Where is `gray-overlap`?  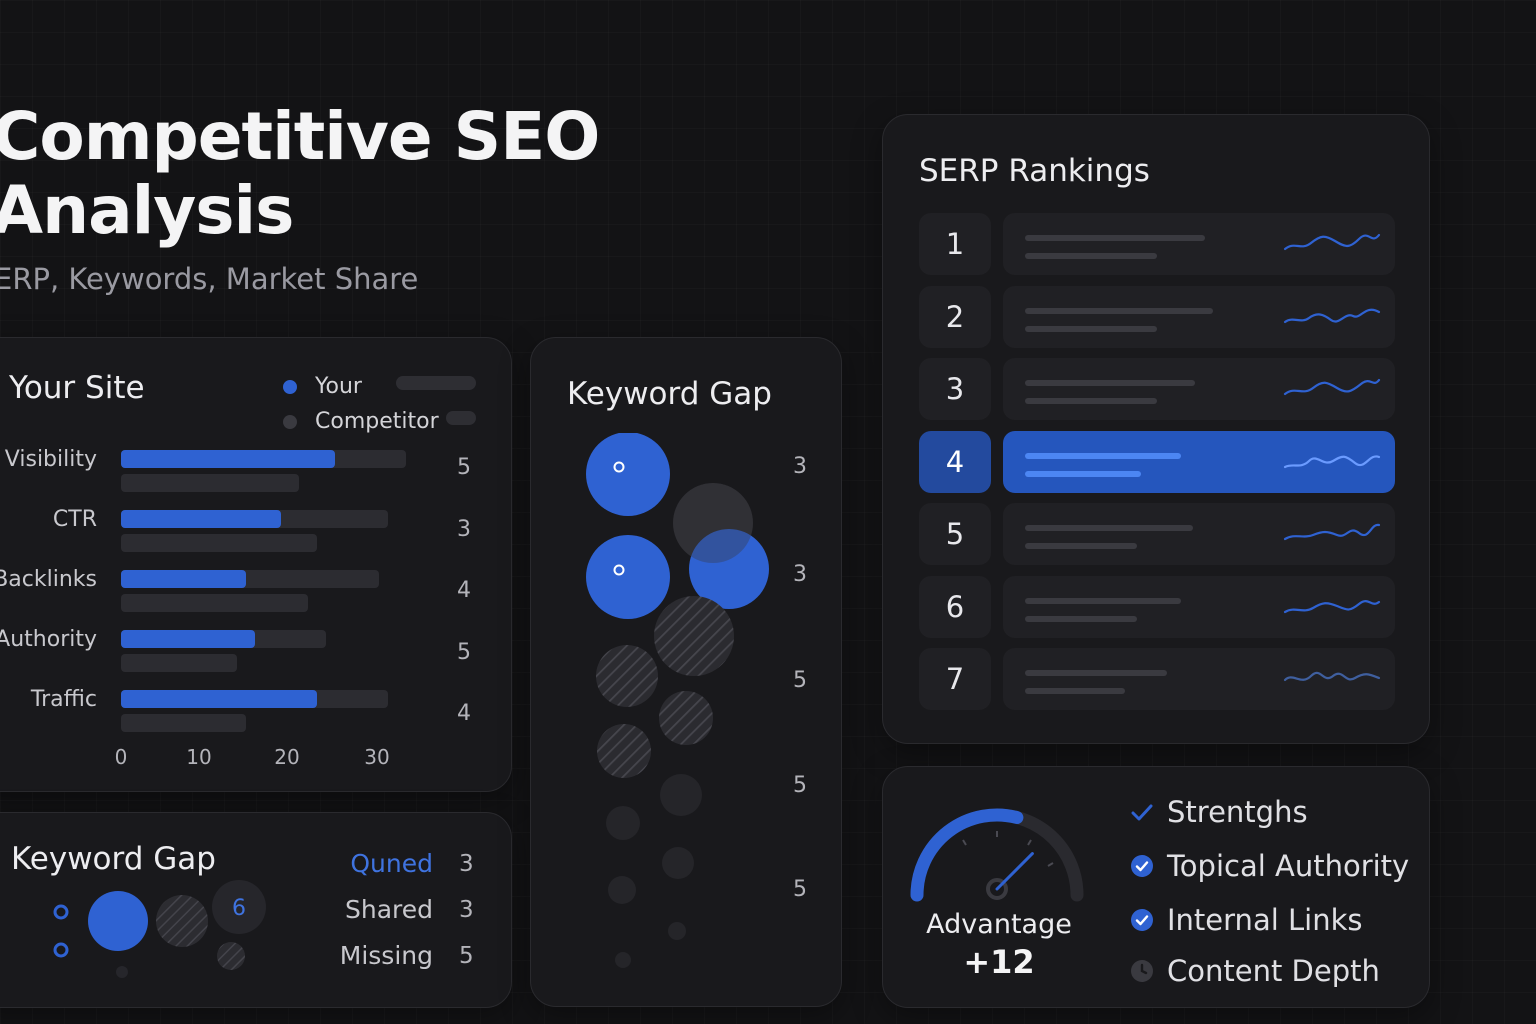 gray-overlap is located at coordinates (713, 523).